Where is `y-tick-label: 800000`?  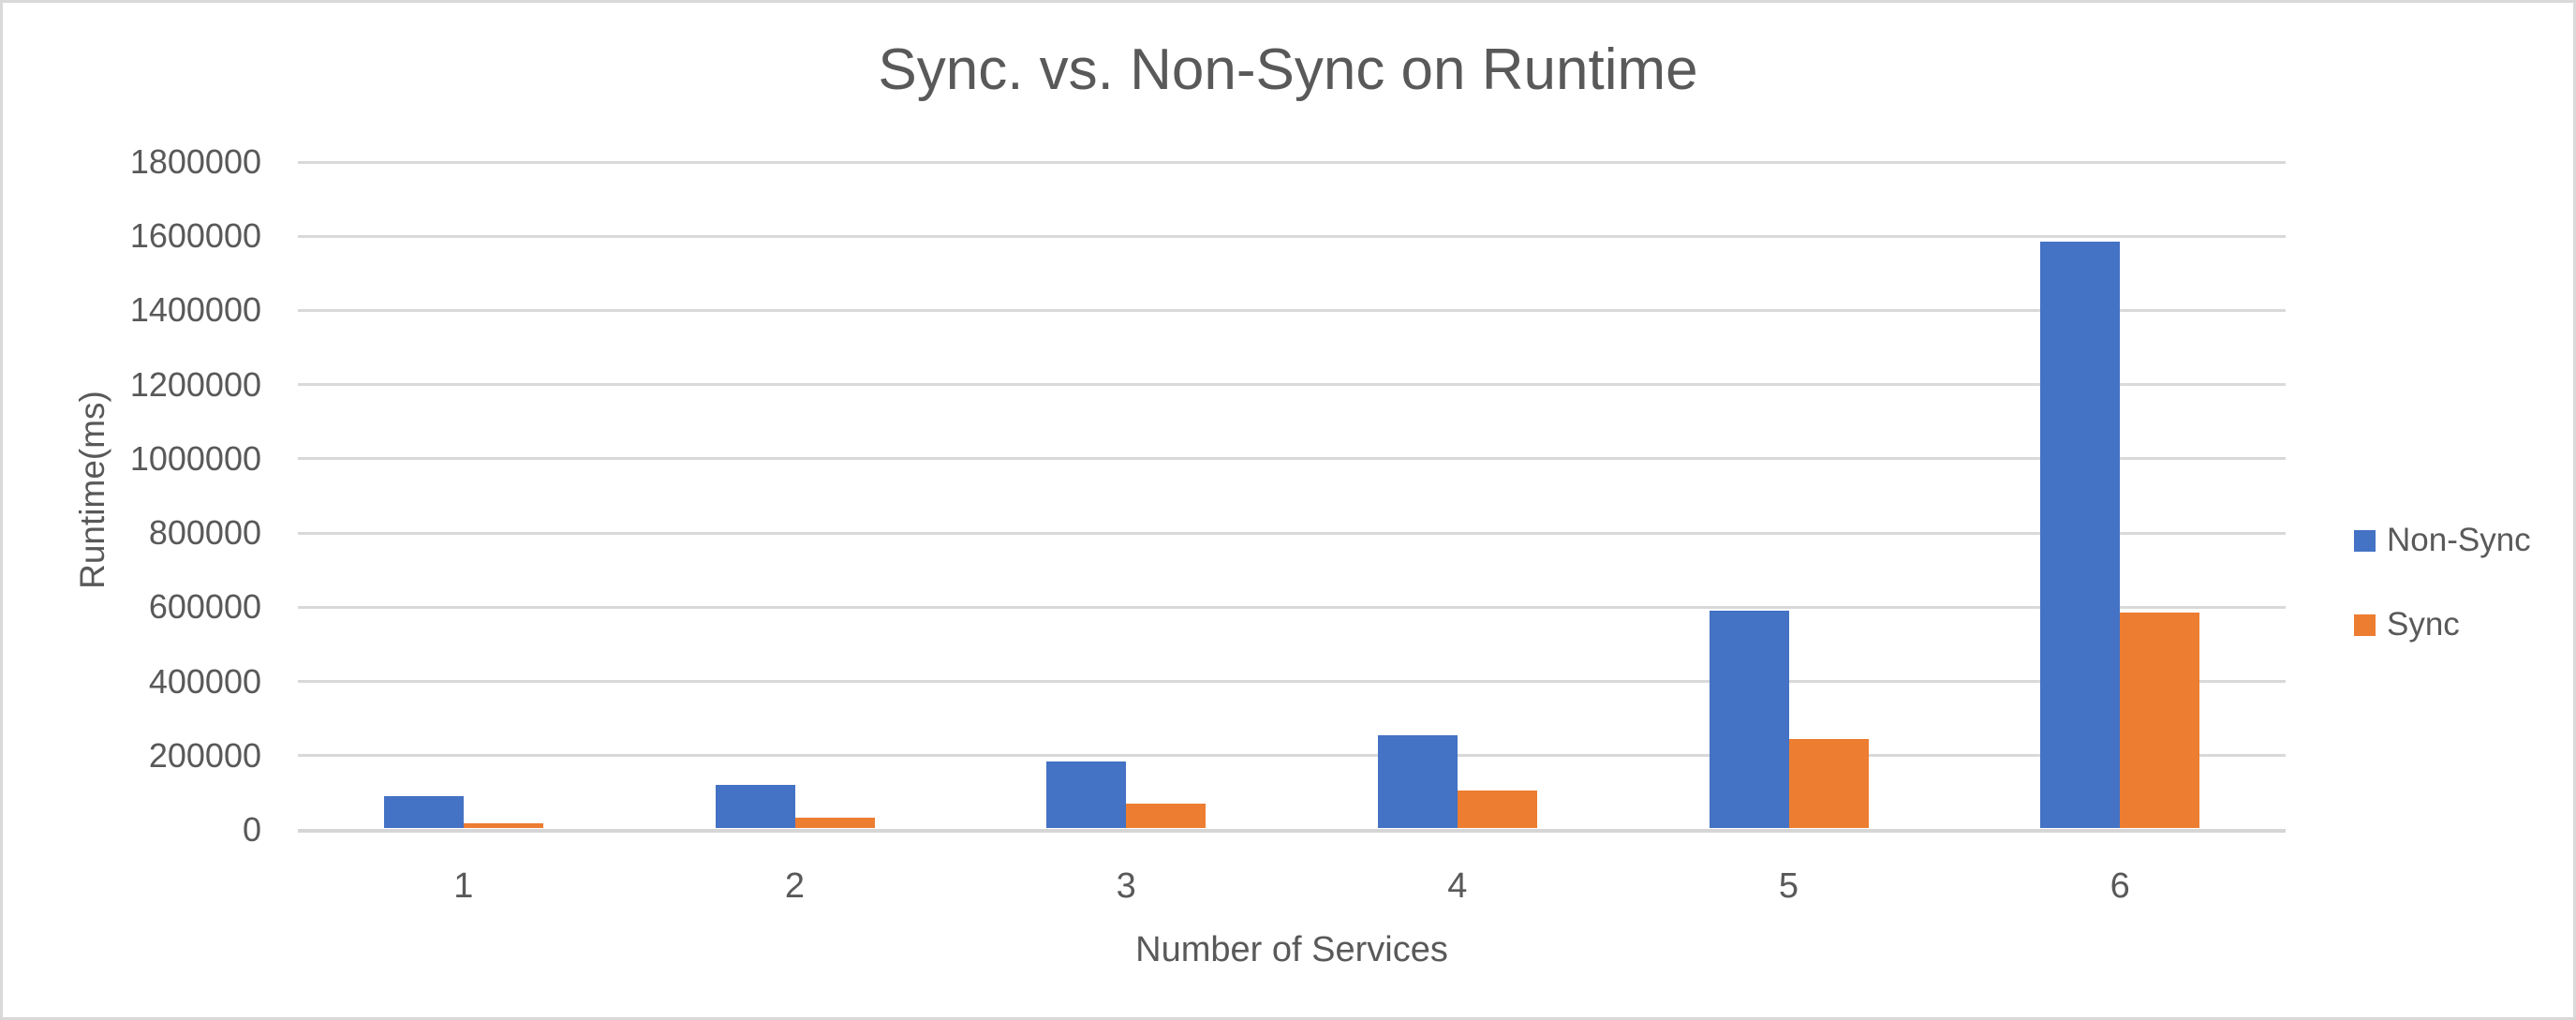 y-tick-label: 800000 is located at coordinates (204, 533).